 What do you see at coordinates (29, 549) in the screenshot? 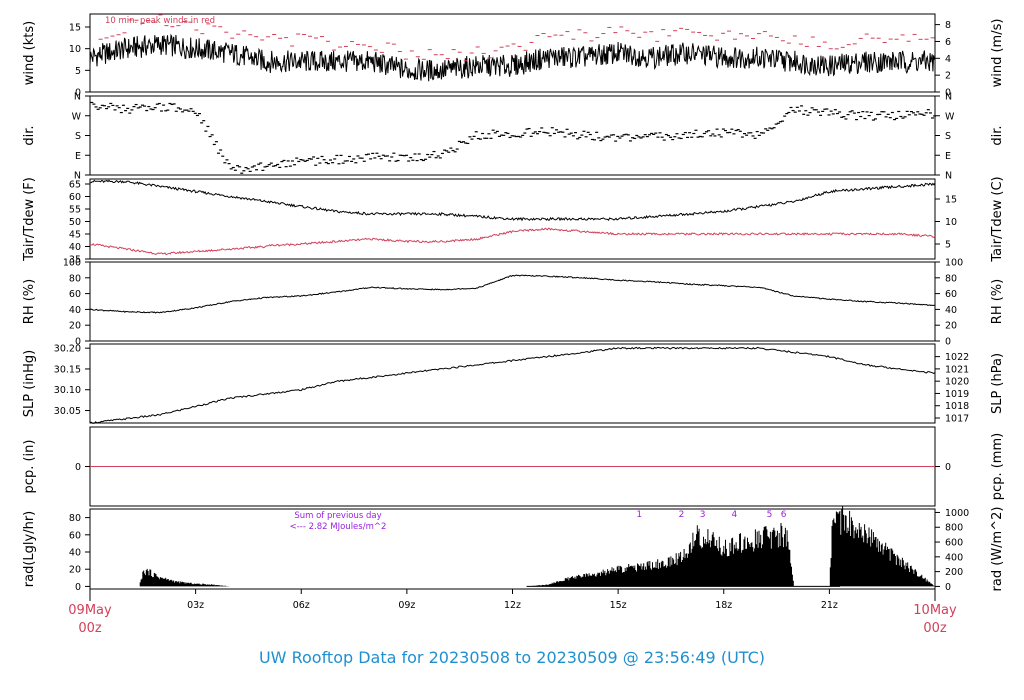
I see `rad-left-axis-label: rad(Lgly/hr)` at bounding box center [29, 549].